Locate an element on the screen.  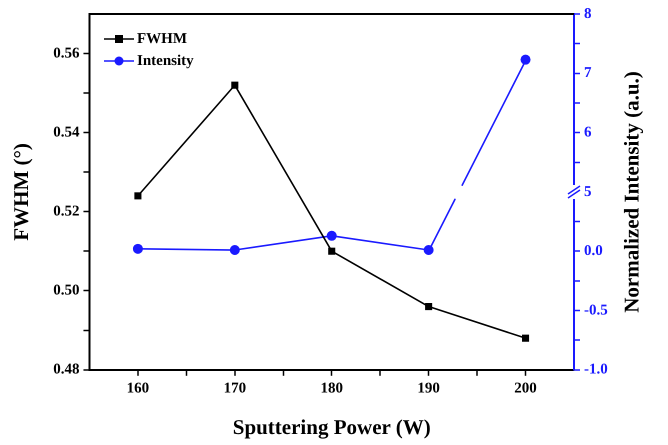
x-tick-label: 190 is located at coordinates (428, 388).